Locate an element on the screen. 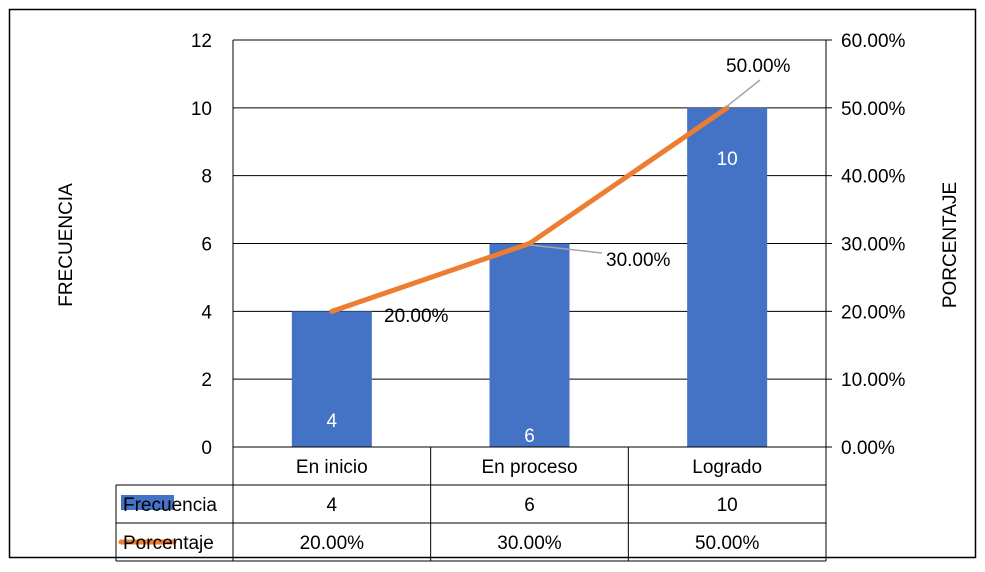 The image size is (985, 572). y-axis-title: FRECUENCIA is located at coordinates (66, 245).